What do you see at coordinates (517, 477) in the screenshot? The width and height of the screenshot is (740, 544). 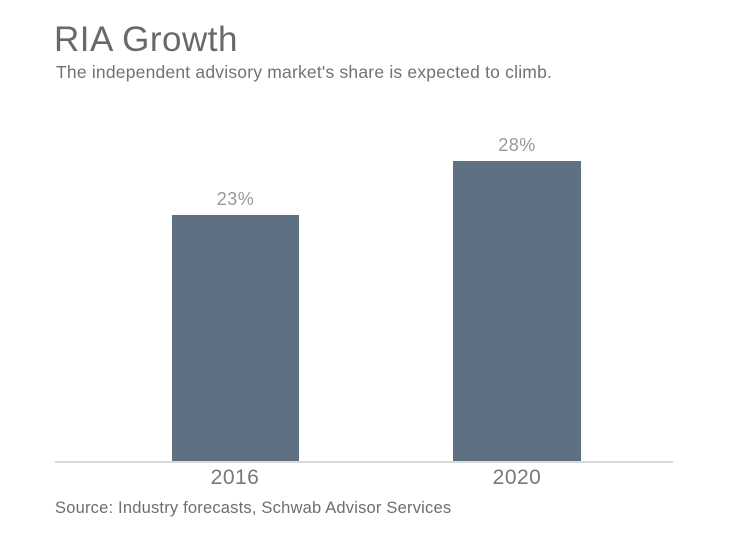 I see `x-axis-label-2020: 2020` at bounding box center [517, 477].